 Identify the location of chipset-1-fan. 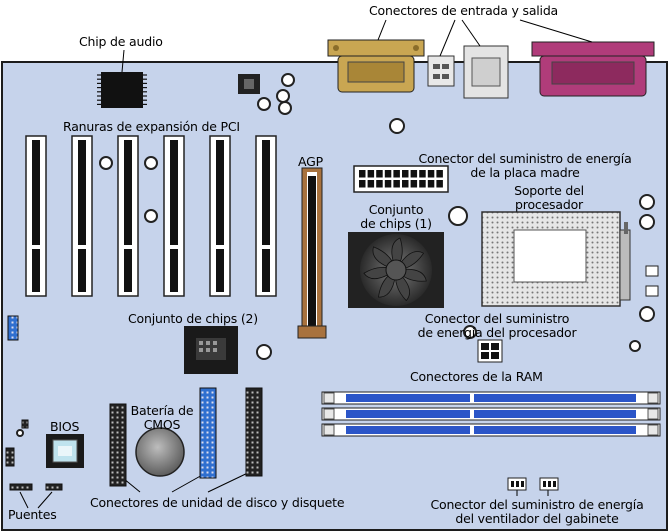
(396, 270).